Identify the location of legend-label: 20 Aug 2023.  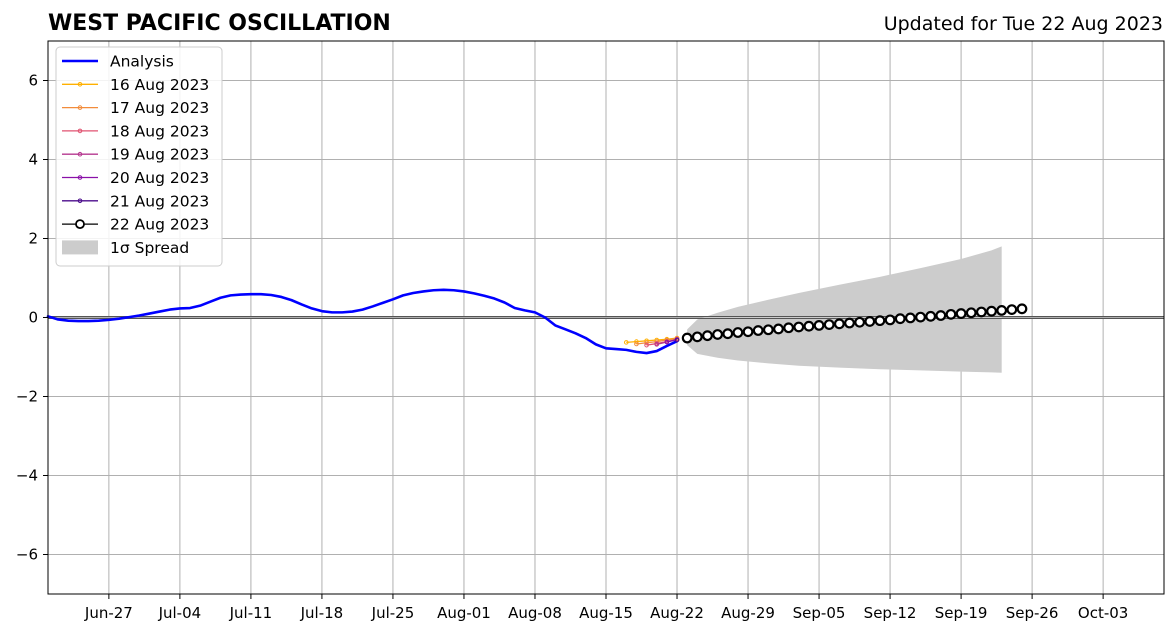
(159, 178).